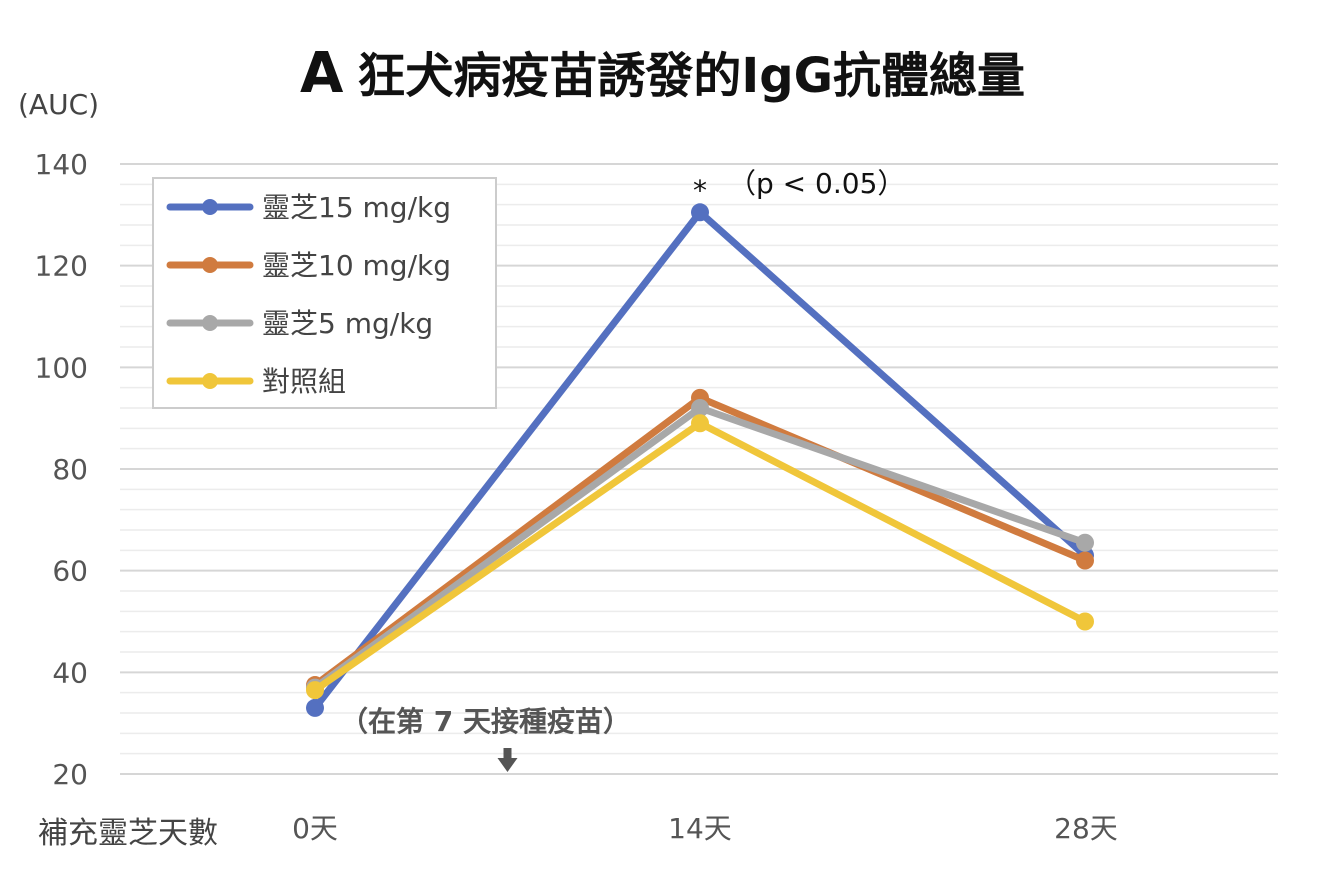  I want to click on vaccination-note: （在第 7 天接種疫苗）, so click(485, 721).